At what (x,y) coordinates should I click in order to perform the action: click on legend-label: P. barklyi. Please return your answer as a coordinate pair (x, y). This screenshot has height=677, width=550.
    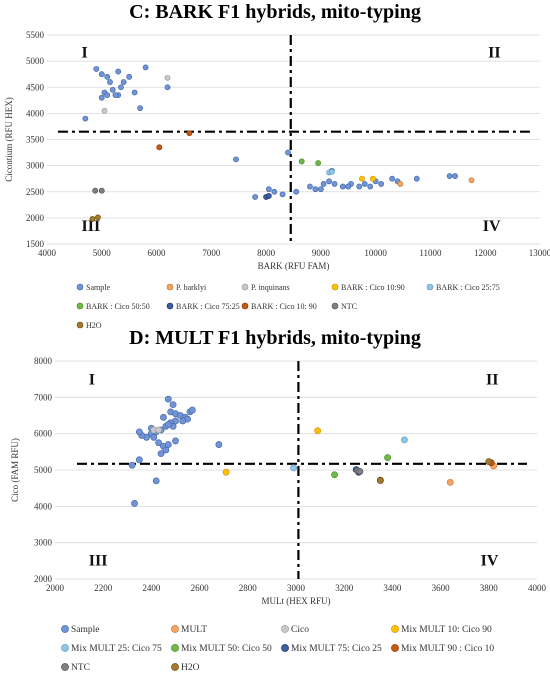
    Looking at the image, I should click on (191, 287).